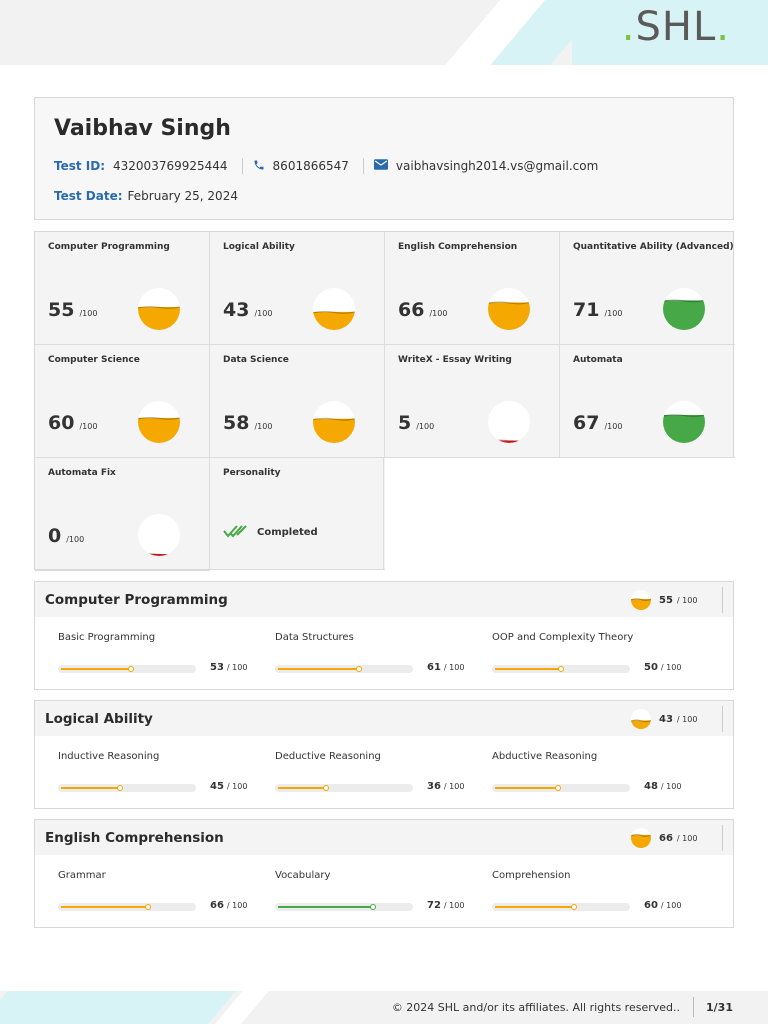 The width and height of the screenshot is (768, 1024). Describe the element at coordinates (109, 247) in the screenshot. I see `score-card-title: Computer Programming` at that location.